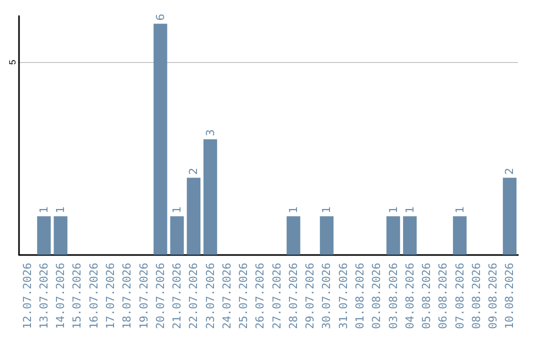  Describe the element at coordinates (476, 296) in the screenshot. I see `x-tick-label: 08.08.2026` at that location.